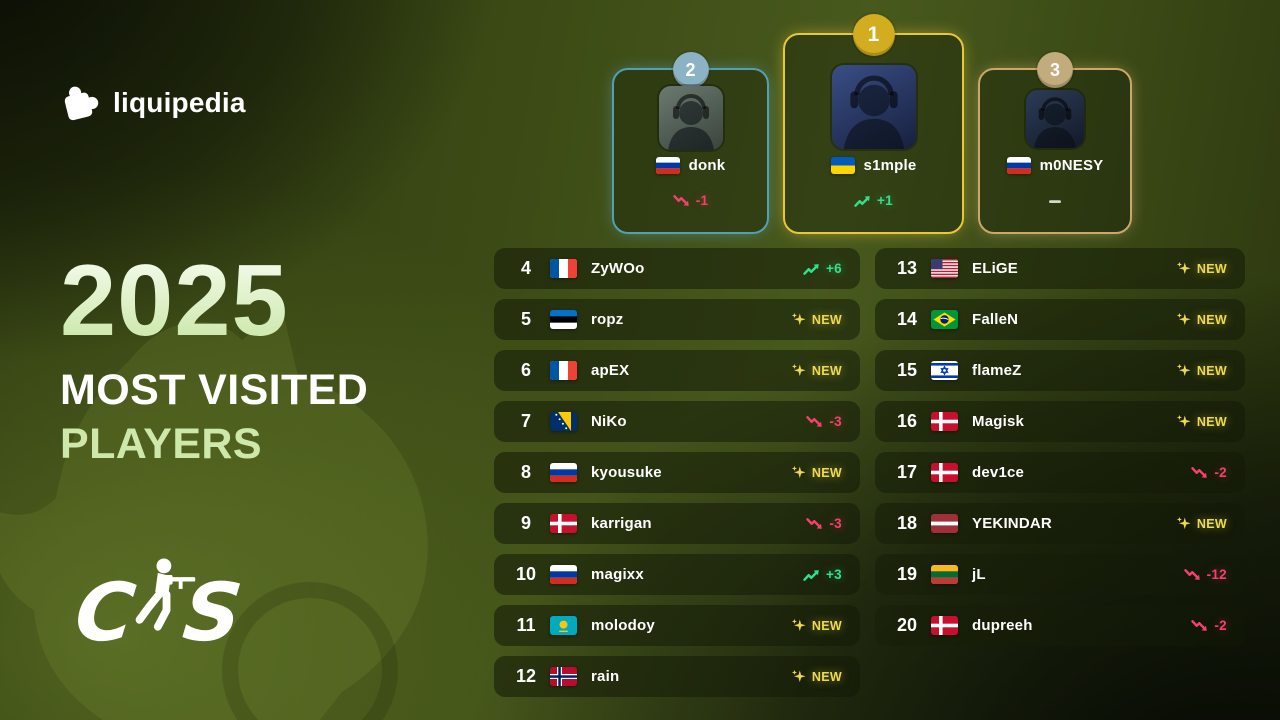 This screenshot has height=720, width=1280. Describe the element at coordinates (526, 574) in the screenshot. I see `rank-number: 10` at that location.